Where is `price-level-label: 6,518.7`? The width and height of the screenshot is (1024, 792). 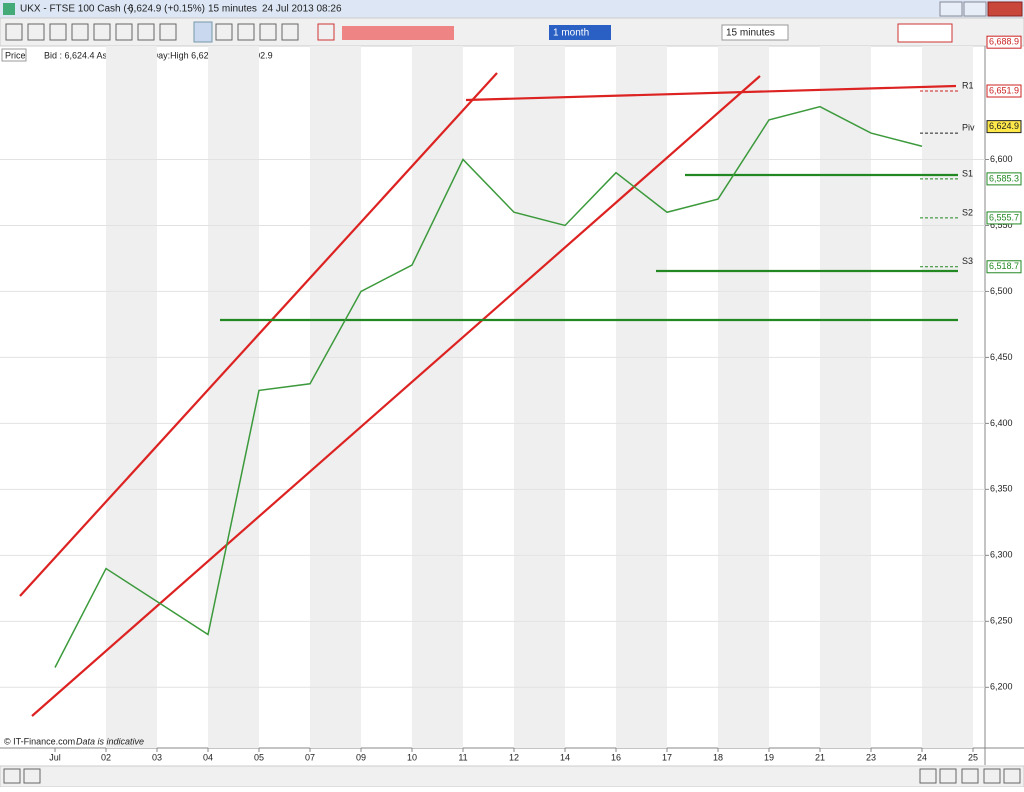
price-level-label: 6,518.7 is located at coordinates (1004, 266).